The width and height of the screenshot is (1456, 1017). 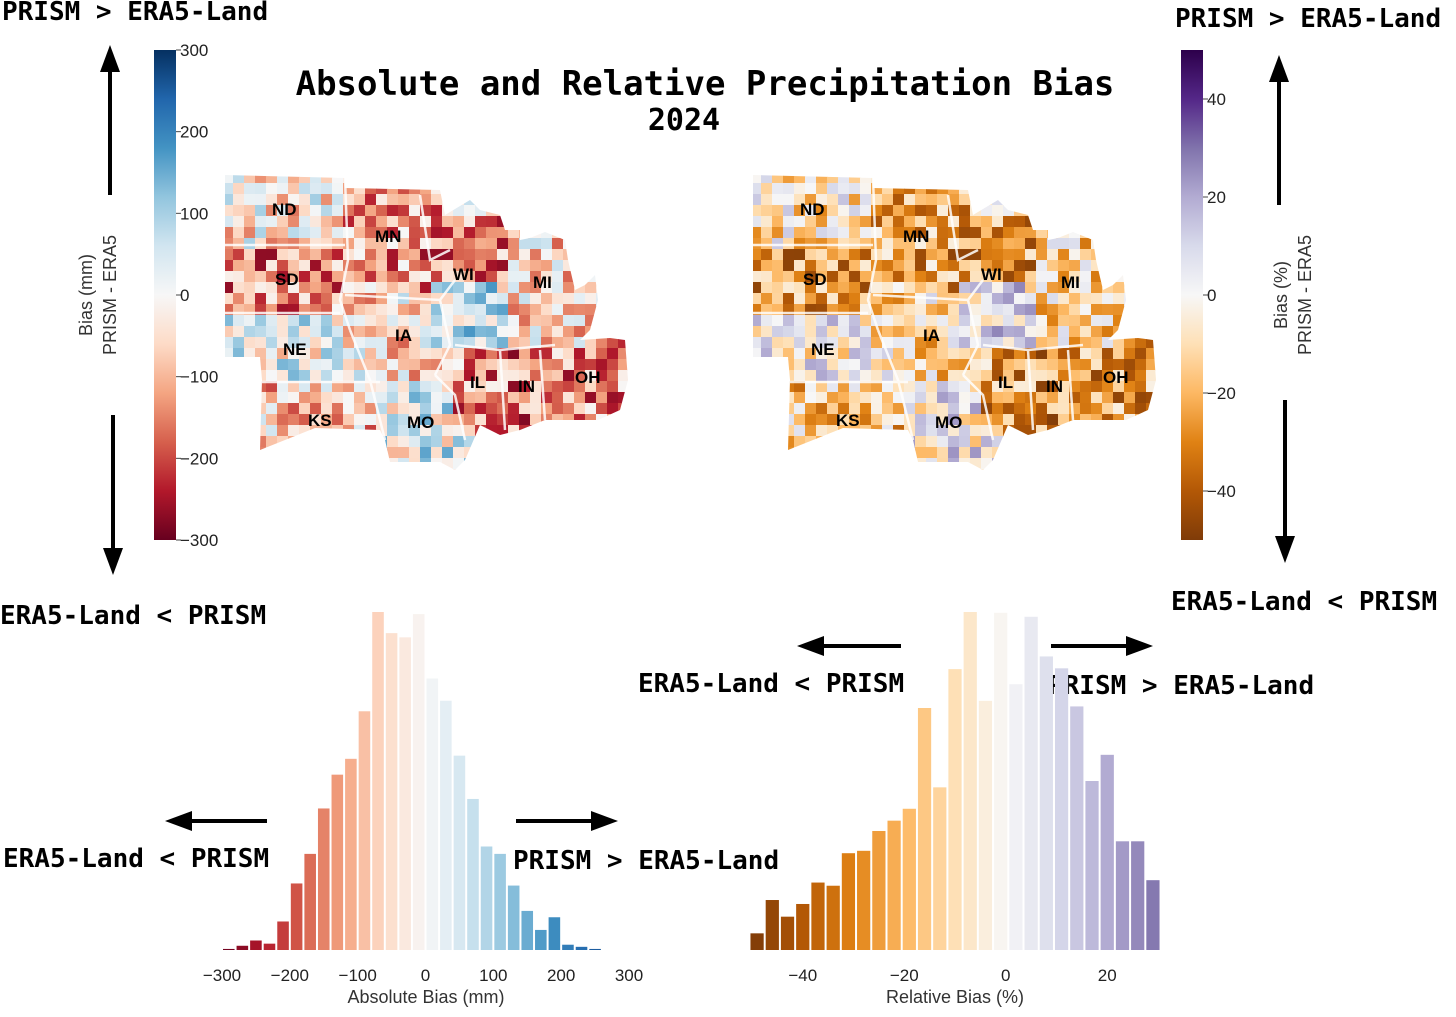 I want to click on state-label-ia: IA, so click(x=931, y=335).